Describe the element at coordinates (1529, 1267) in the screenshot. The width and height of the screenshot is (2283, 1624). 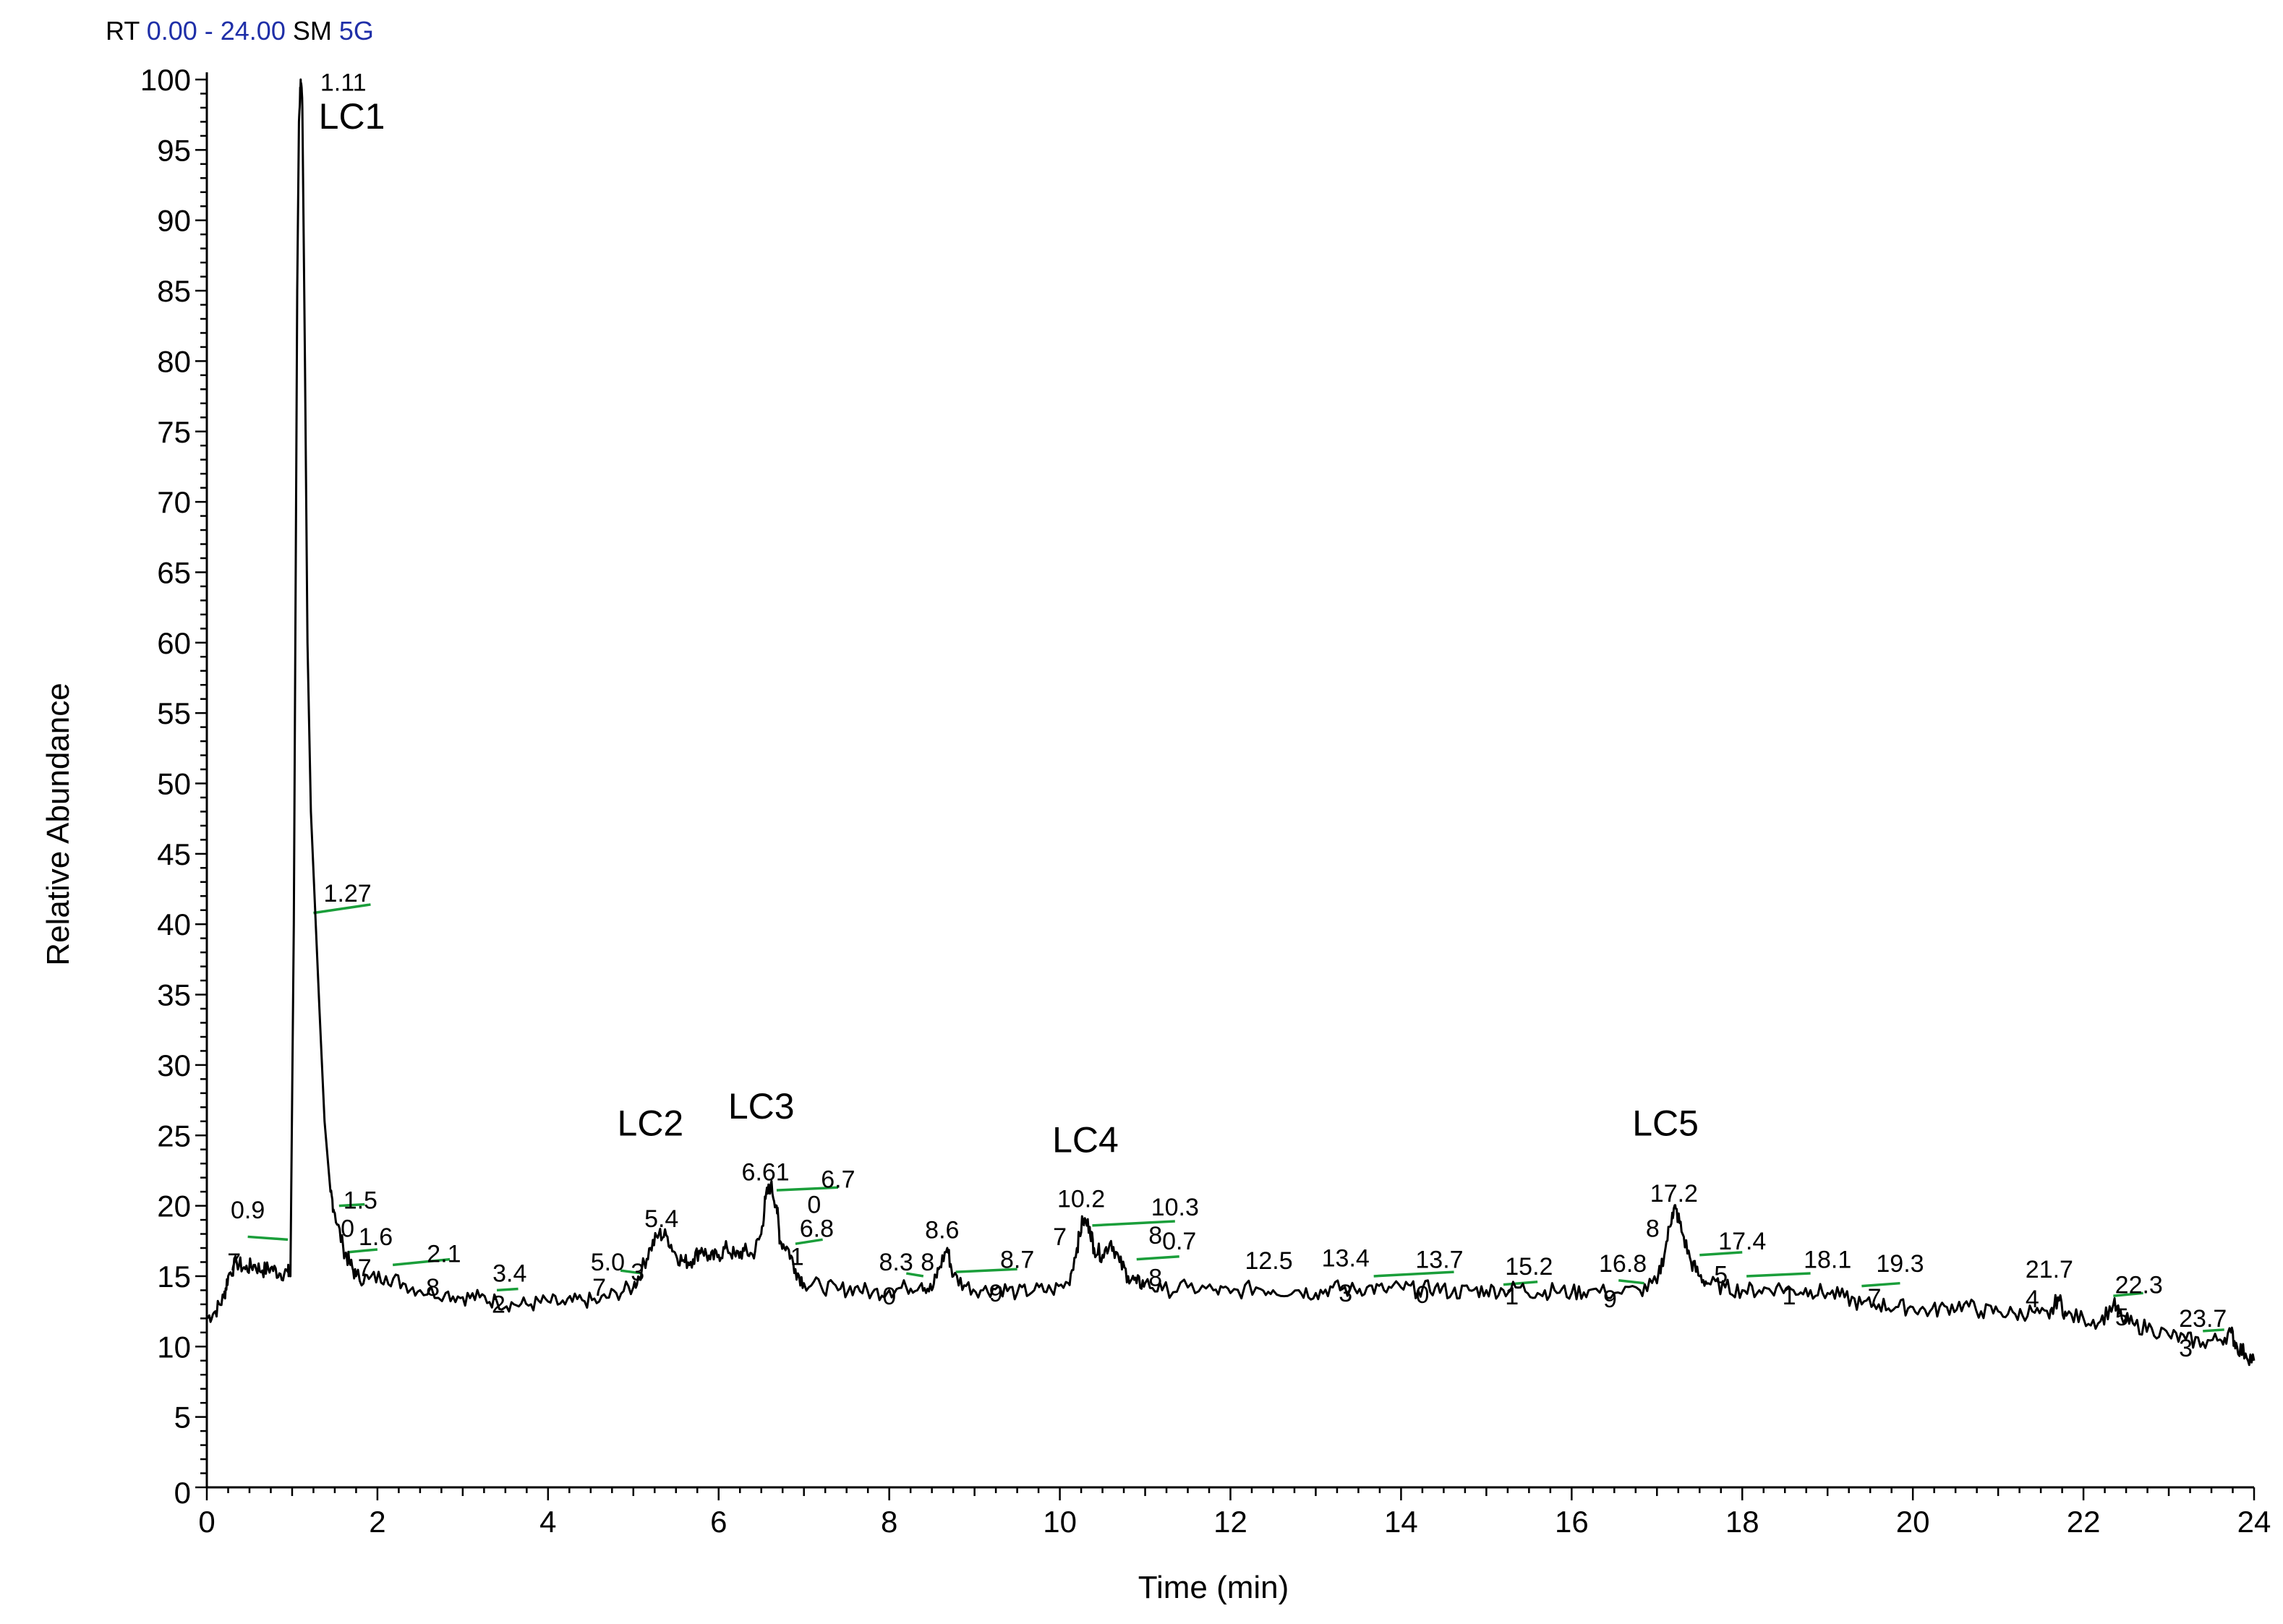
I see `peak-annotation: 15.2` at that location.